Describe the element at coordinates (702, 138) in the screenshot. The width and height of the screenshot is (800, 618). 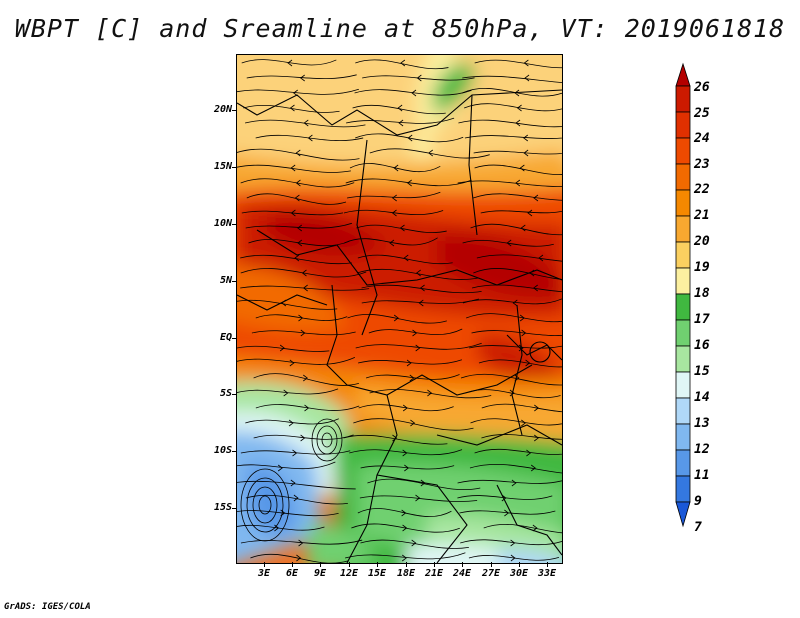
I see `colorbar-label: 24` at that location.